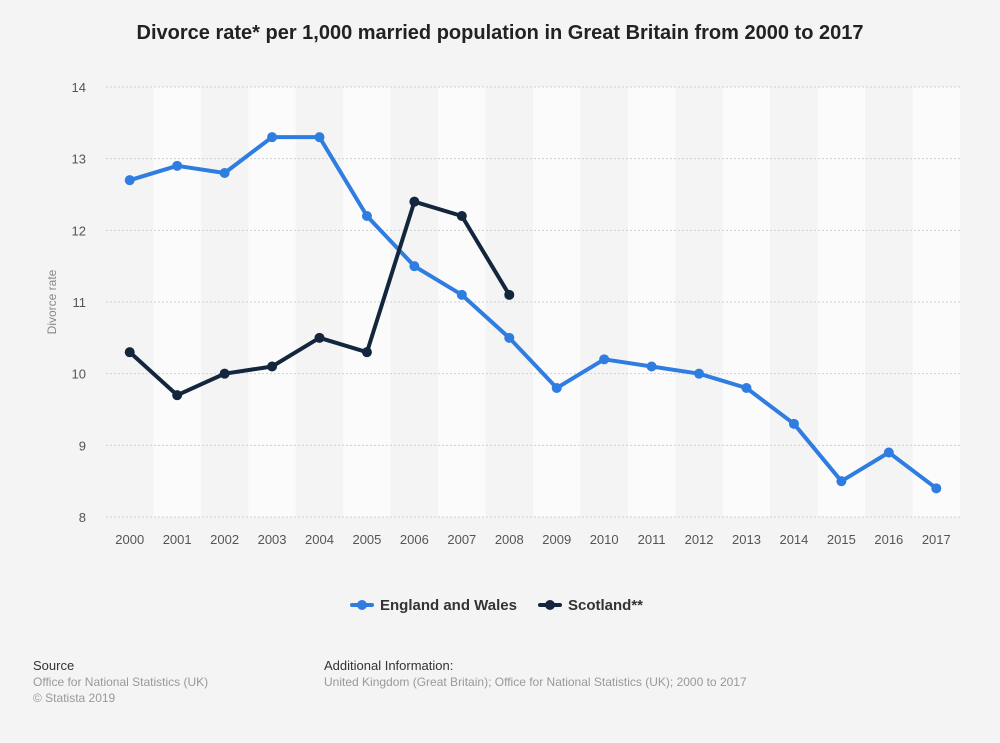  Describe the element at coordinates (319, 539) in the screenshot. I see `x-tick-label: 2004` at that location.